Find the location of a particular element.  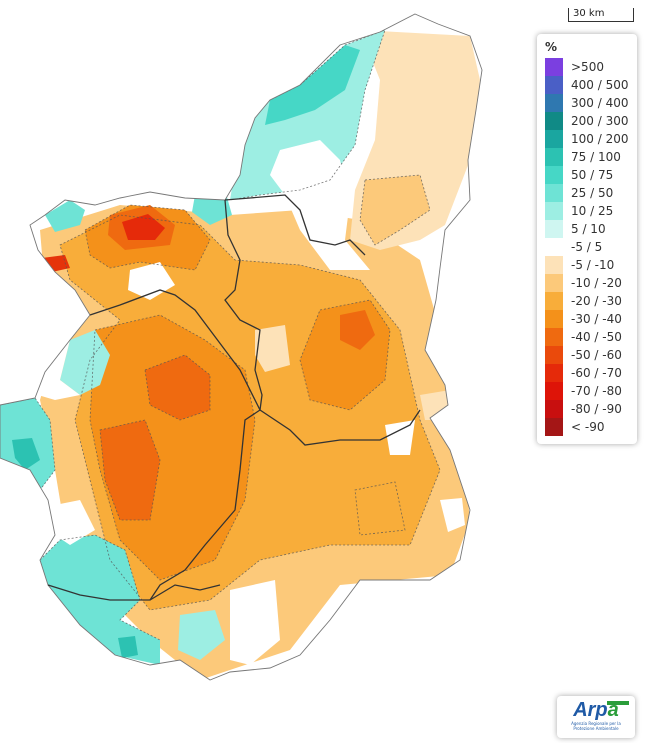

legend-item: 300 / 400 is located at coordinates (587, 103).